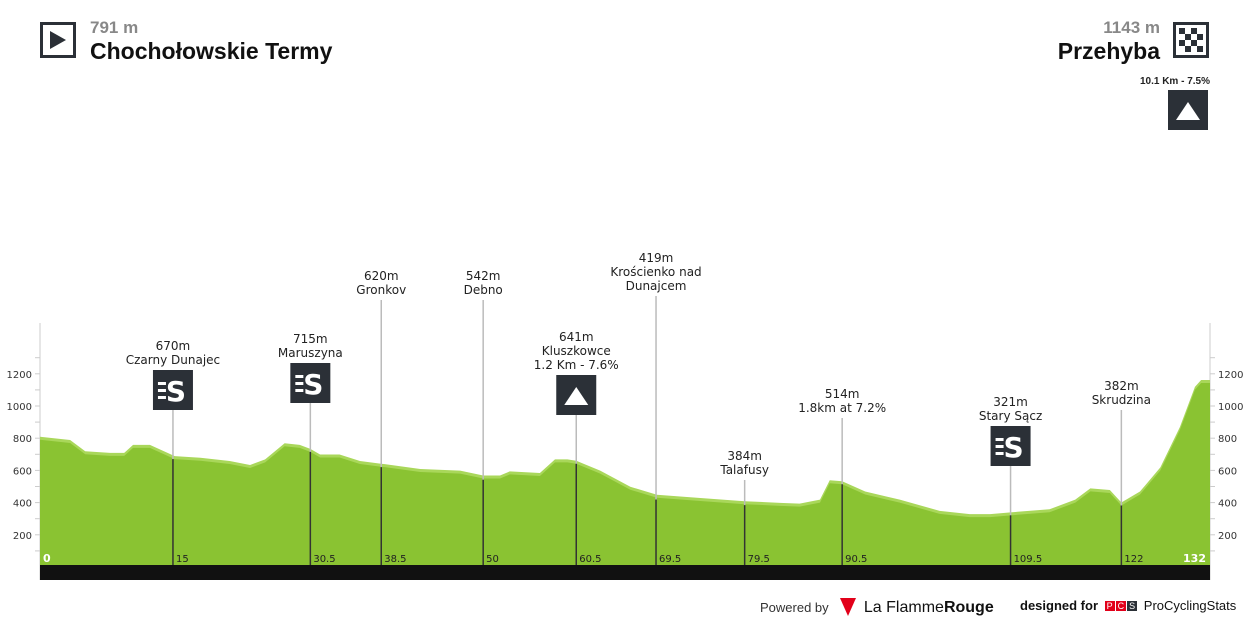  I want to click on designed-for: designed for P C S ProCyclingStats, so click(1128, 605).